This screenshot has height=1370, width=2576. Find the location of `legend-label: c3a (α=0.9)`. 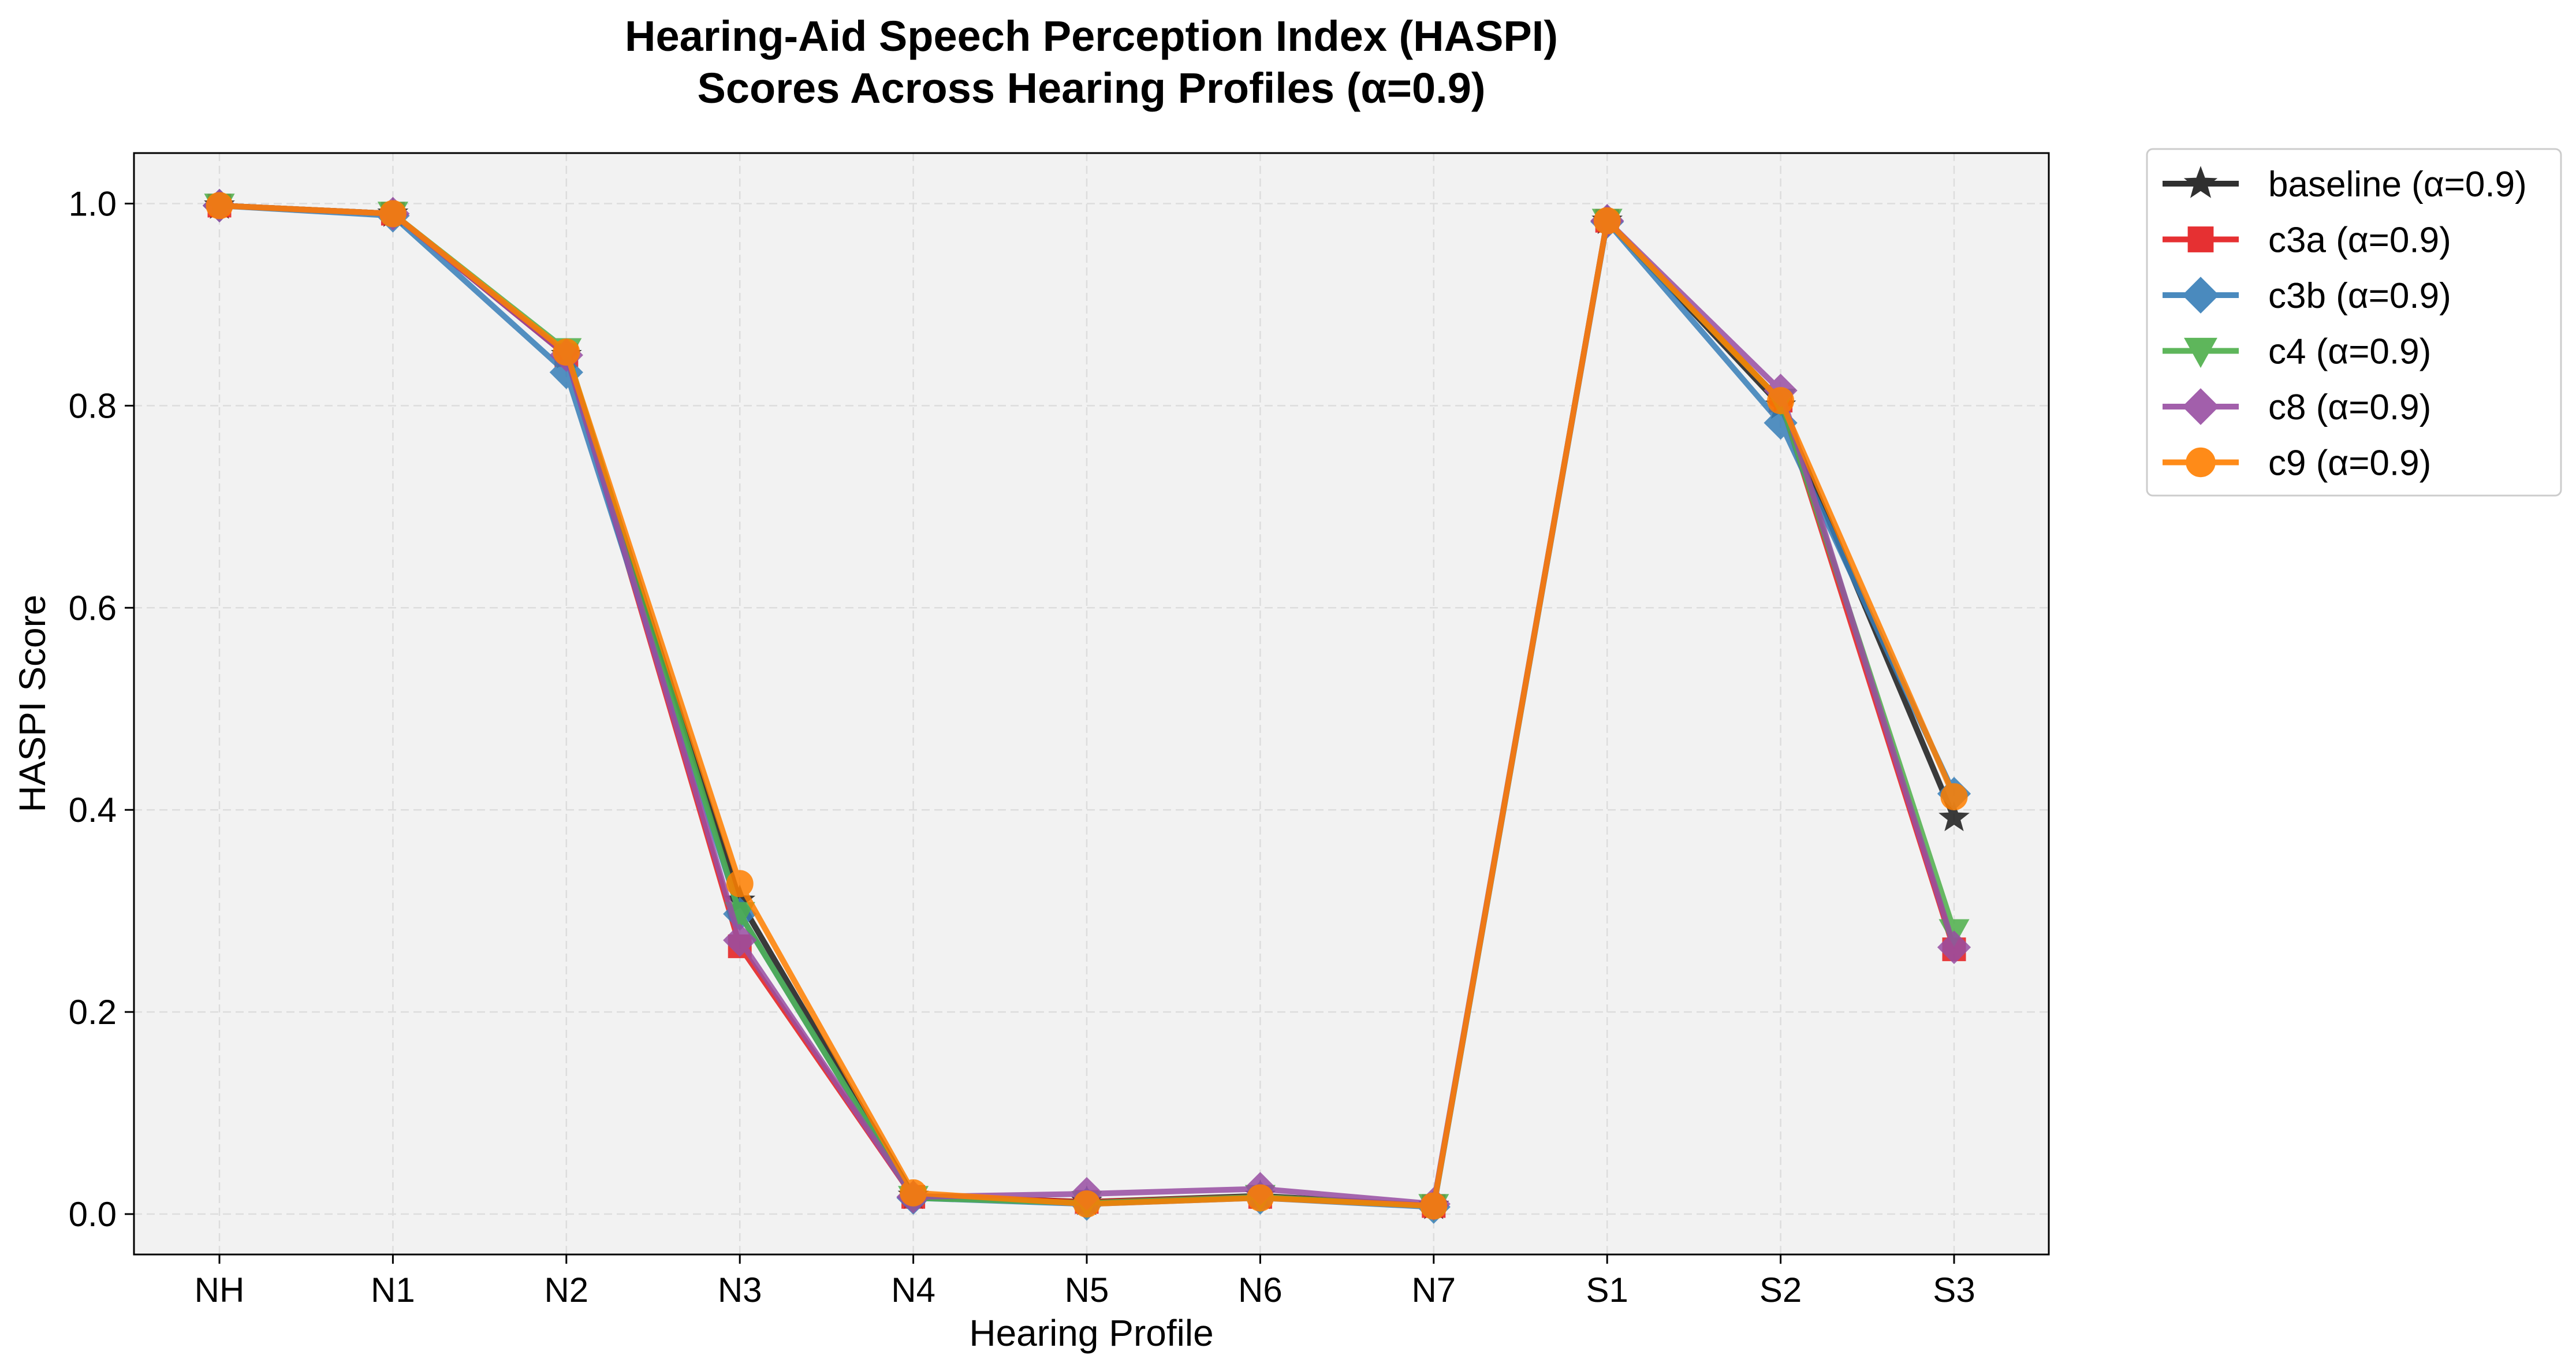

legend-label: c3a (α=0.9) is located at coordinates (2359, 240).